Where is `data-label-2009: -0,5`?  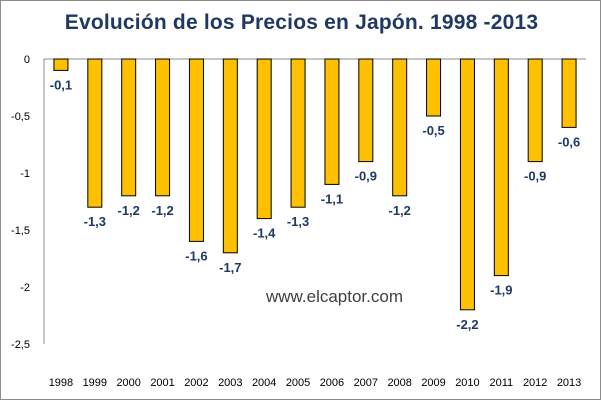 data-label-2009: -0,5 is located at coordinates (433, 130).